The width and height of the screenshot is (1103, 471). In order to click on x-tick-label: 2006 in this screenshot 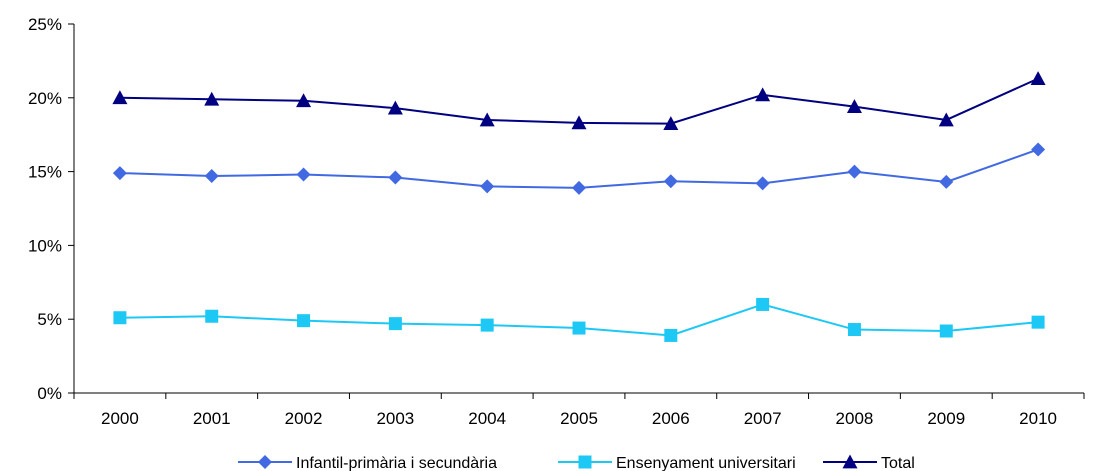, I will do `click(671, 418)`.